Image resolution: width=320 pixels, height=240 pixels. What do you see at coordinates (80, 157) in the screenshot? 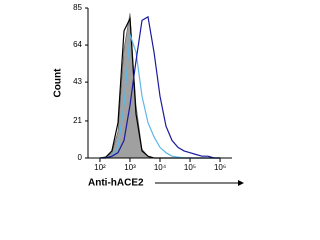
I see `y-tick-label: 0` at bounding box center [80, 157].